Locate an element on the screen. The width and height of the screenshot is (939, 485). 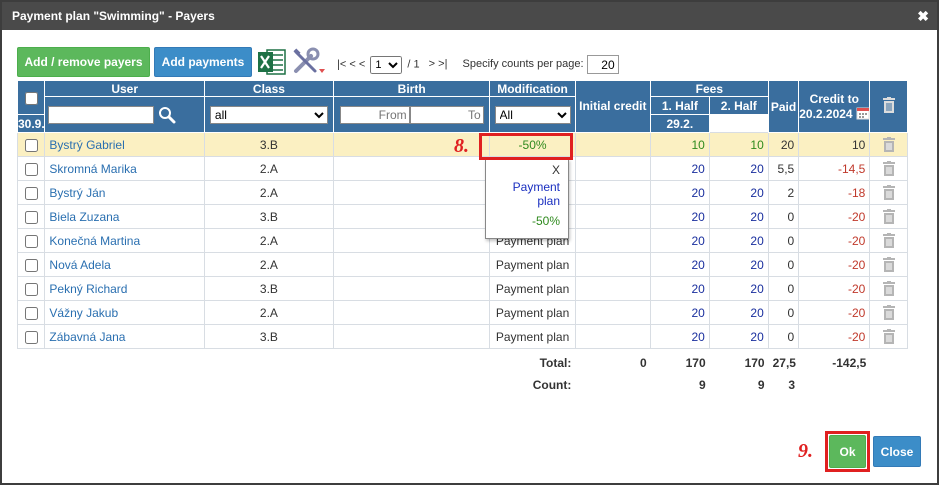
close-button: Close is located at coordinates (897, 451).